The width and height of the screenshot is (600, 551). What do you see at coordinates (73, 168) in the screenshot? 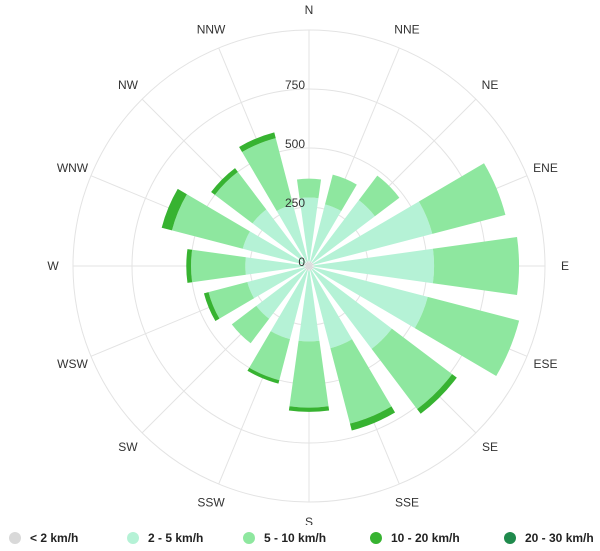
I see `direction-label-wnw: WNW` at bounding box center [73, 168].